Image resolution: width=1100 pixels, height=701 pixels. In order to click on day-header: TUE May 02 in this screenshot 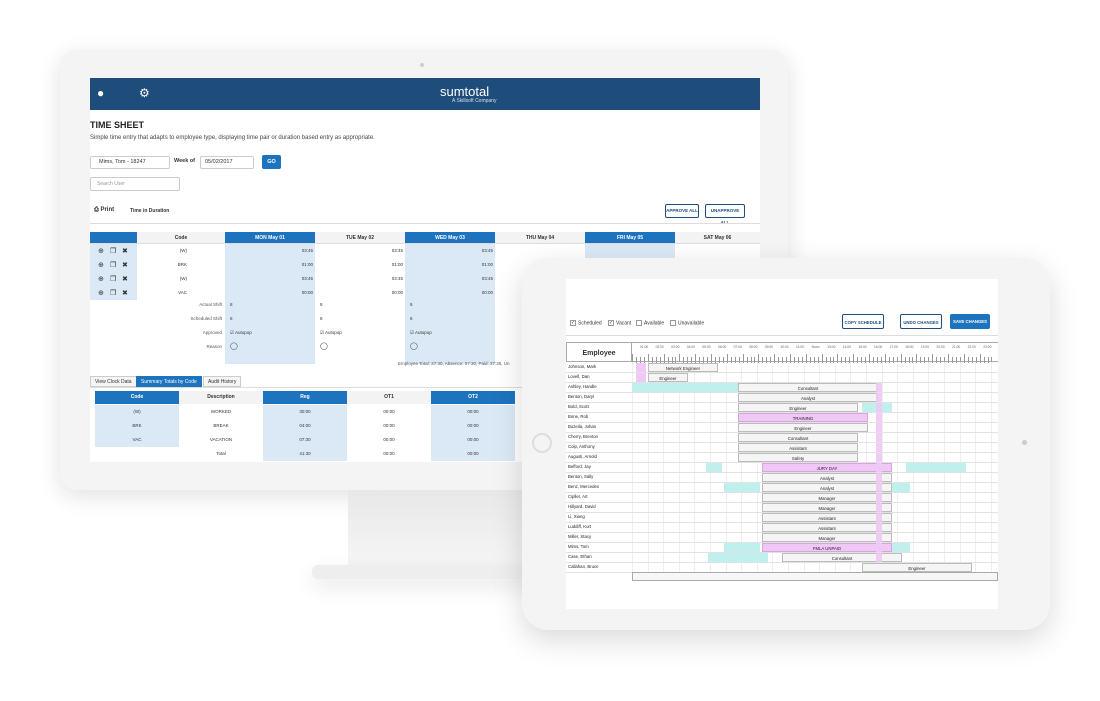, I will do `click(360, 238)`.